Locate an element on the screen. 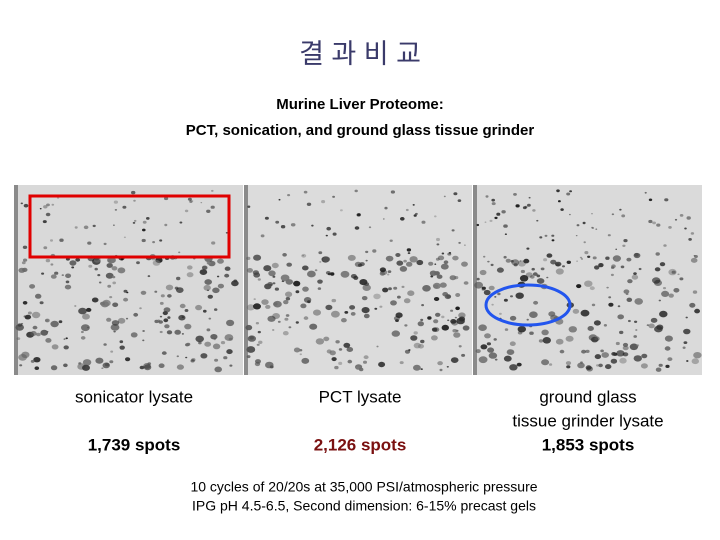  panel-label: sonicator lysate is located at coordinates (134, 396).